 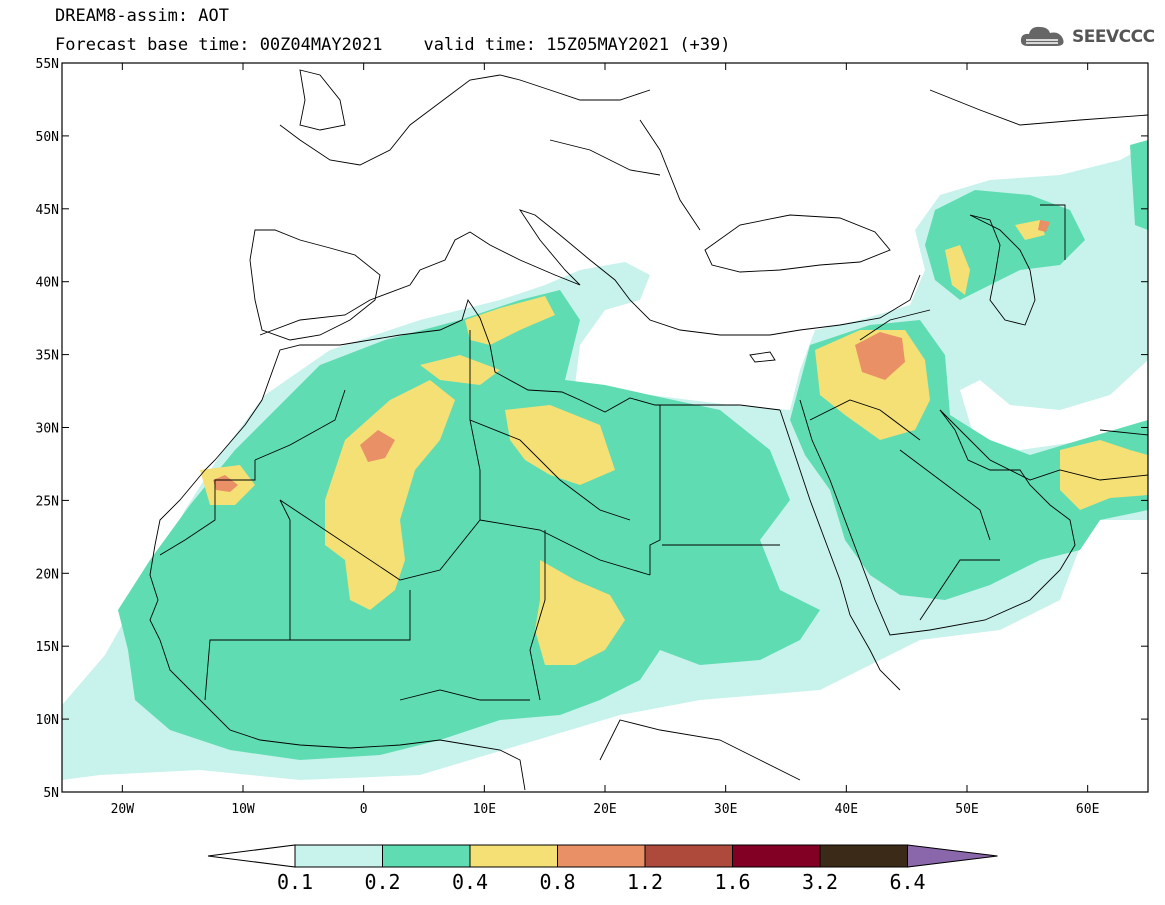 What do you see at coordinates (846, 809) in the screenshot?
I see `lon-tick-label: 40E` at bounding box center [846, 809].